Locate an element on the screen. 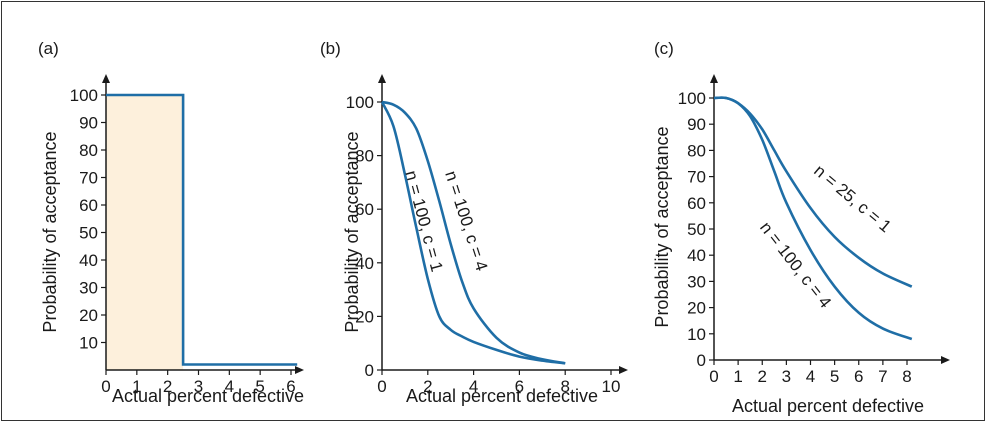 The image size is (988, 424). panel-label: (a) is located at coordinates (48, 48).